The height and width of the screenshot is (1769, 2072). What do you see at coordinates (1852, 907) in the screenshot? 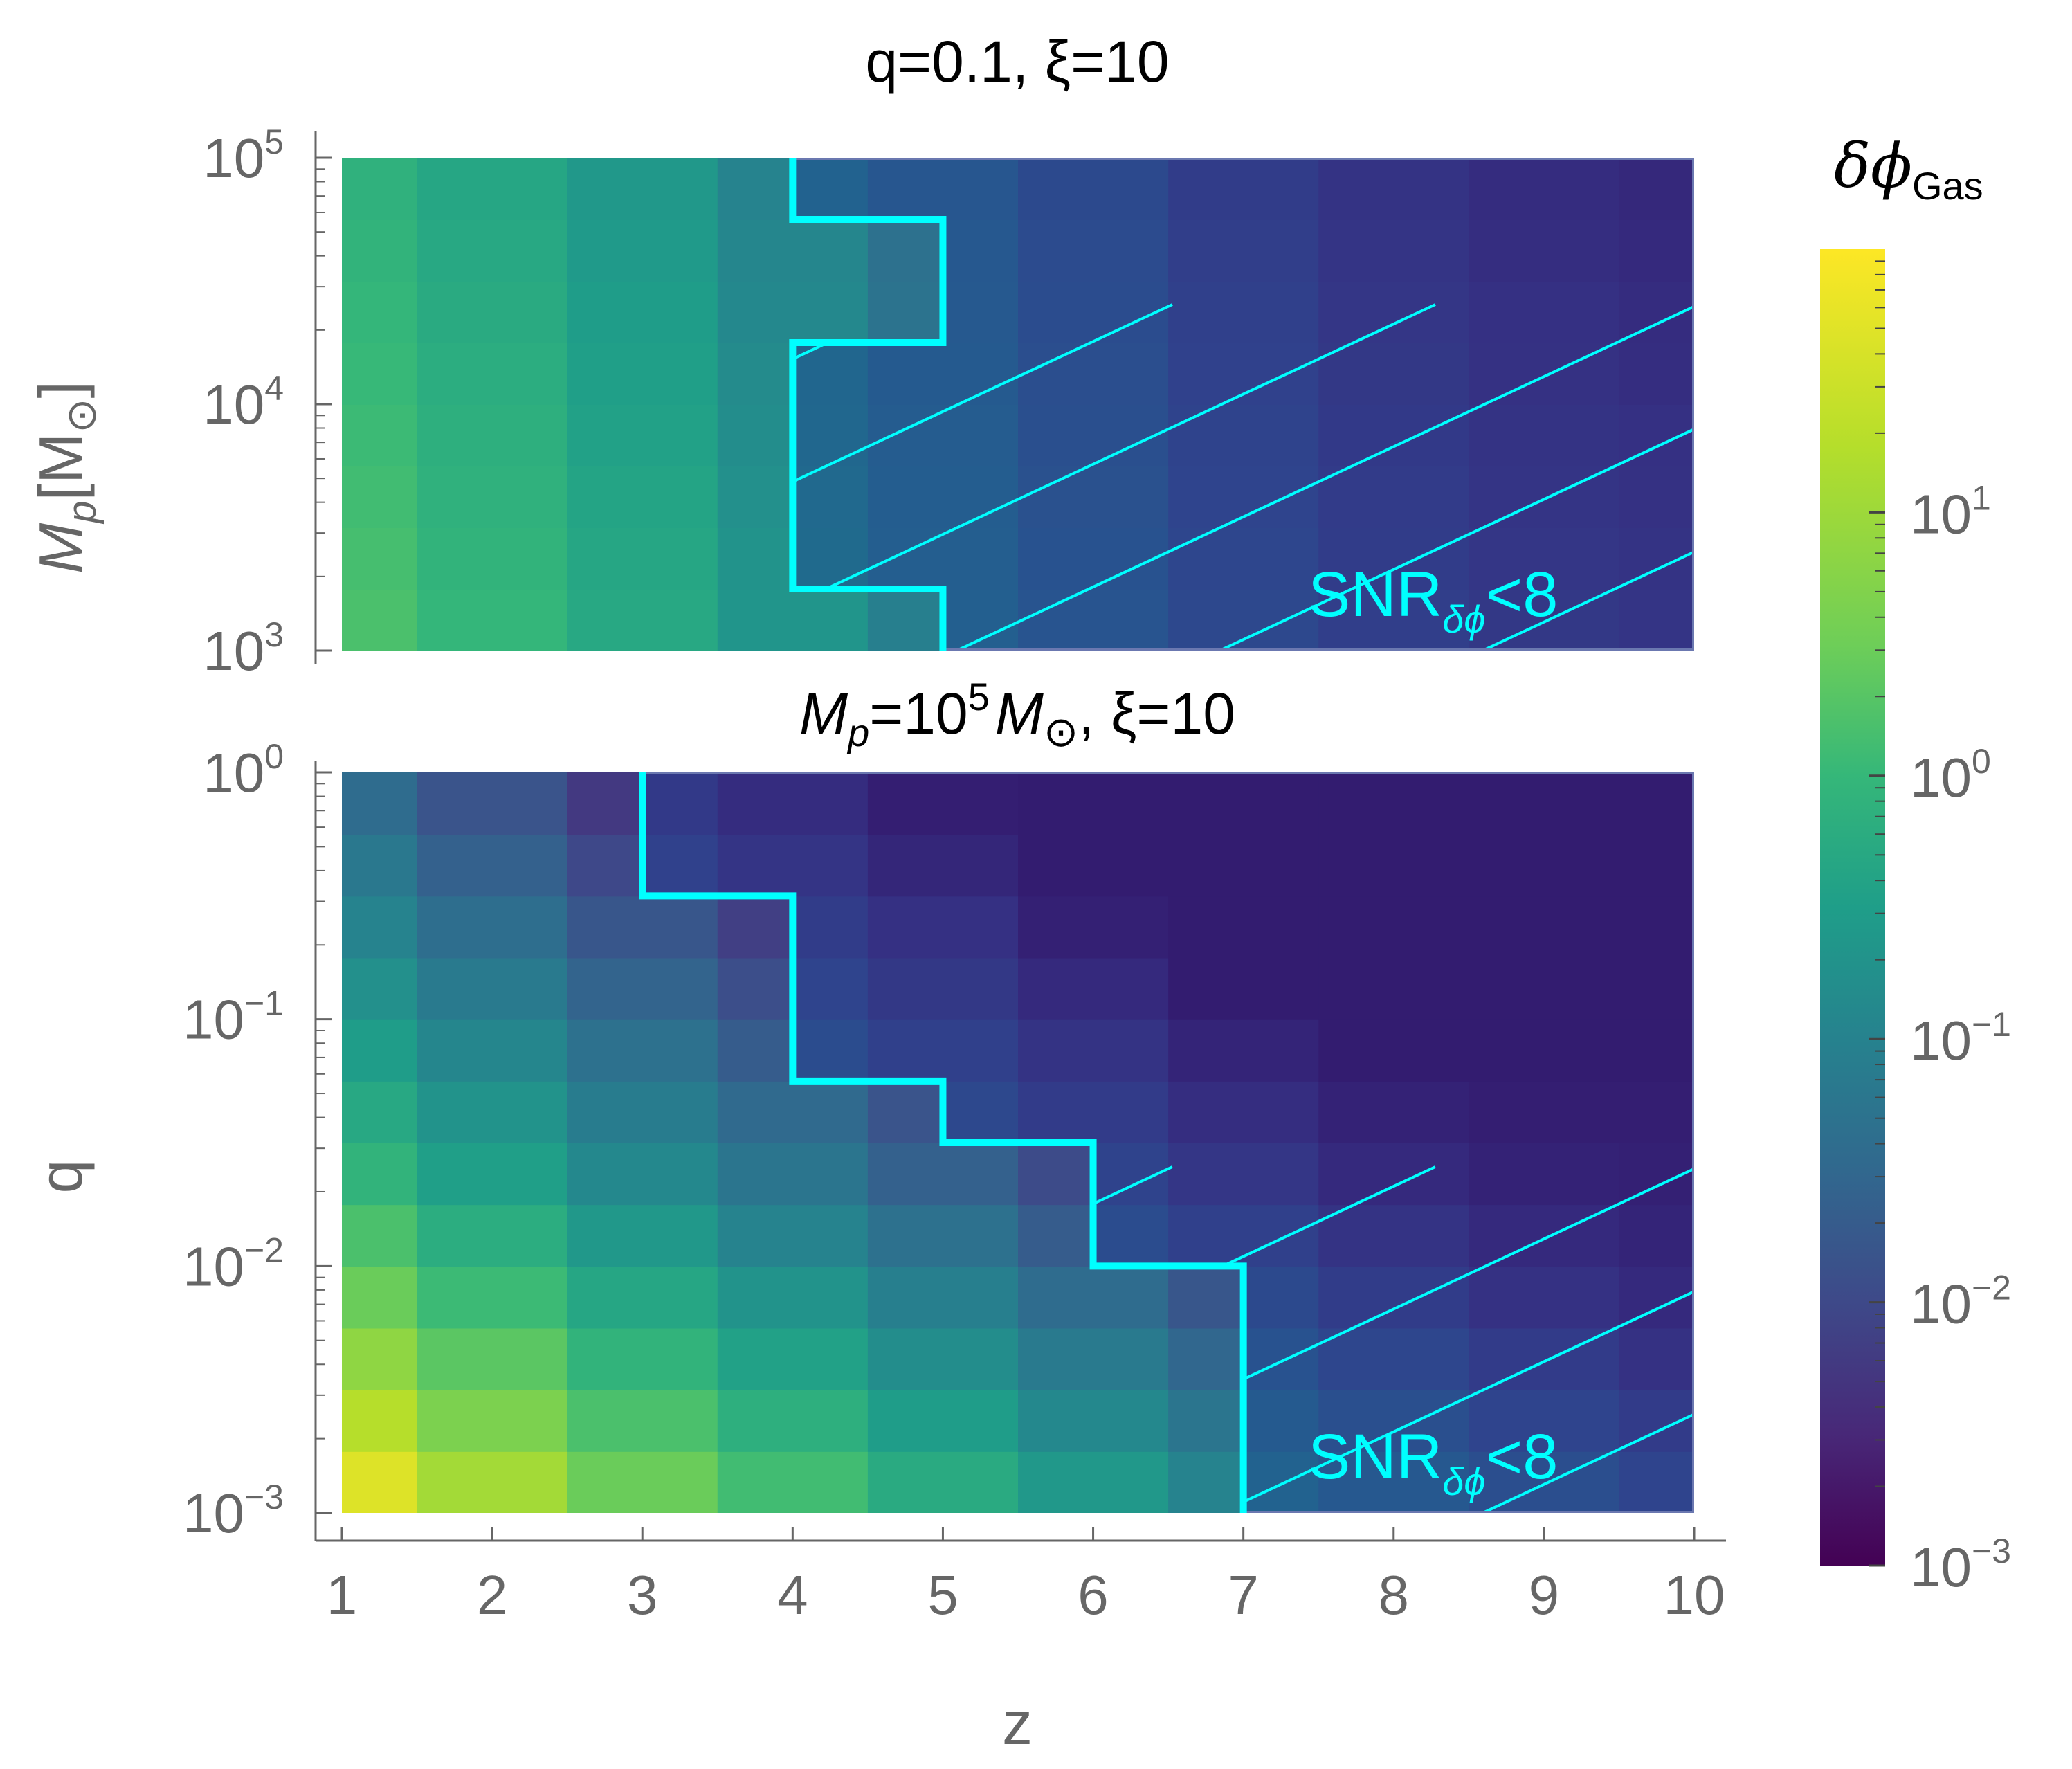
I see `colorbar-gradient` at bounding box center [1852, 907].